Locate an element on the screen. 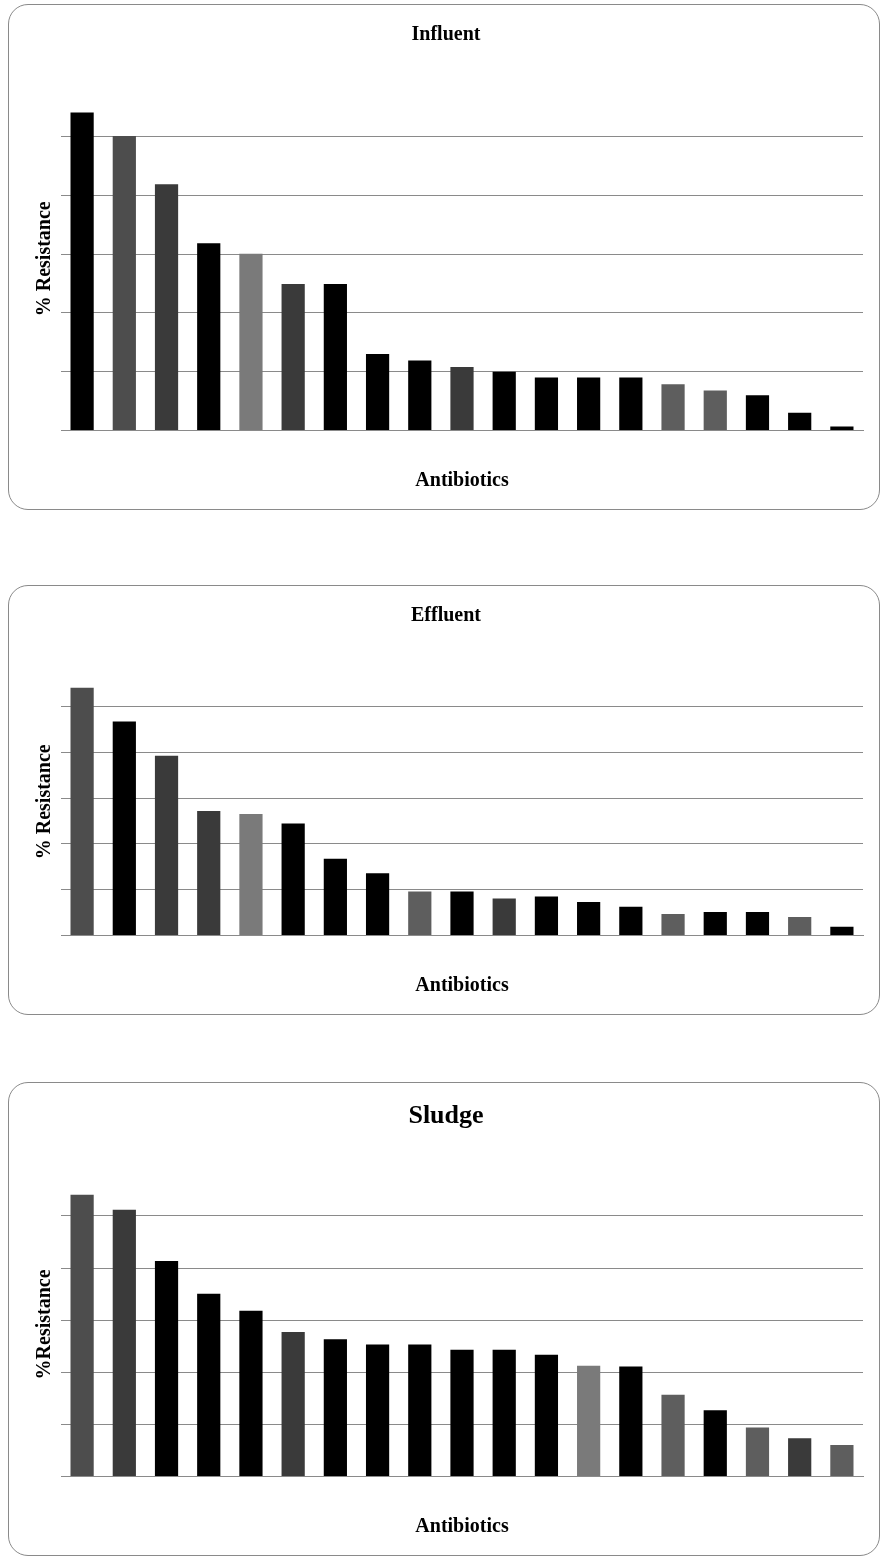 The image size is (884, 1558). chart-title: Influent is located at coordinates (446, 33).